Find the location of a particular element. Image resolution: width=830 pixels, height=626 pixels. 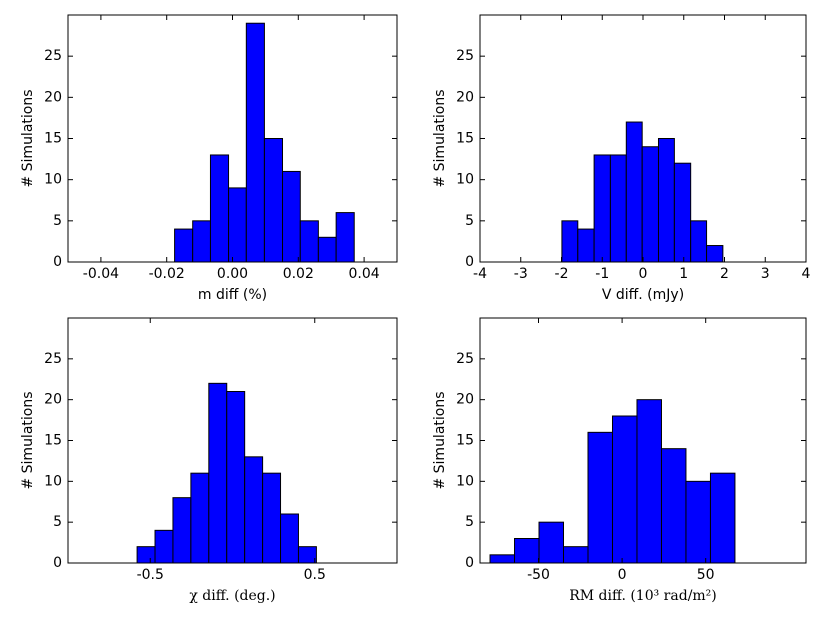

x-tick-label: -3 is located at coordinates (521, 274).